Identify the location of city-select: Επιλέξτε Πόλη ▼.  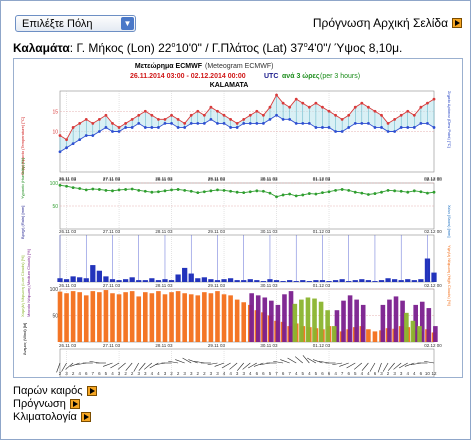
(75, 23).